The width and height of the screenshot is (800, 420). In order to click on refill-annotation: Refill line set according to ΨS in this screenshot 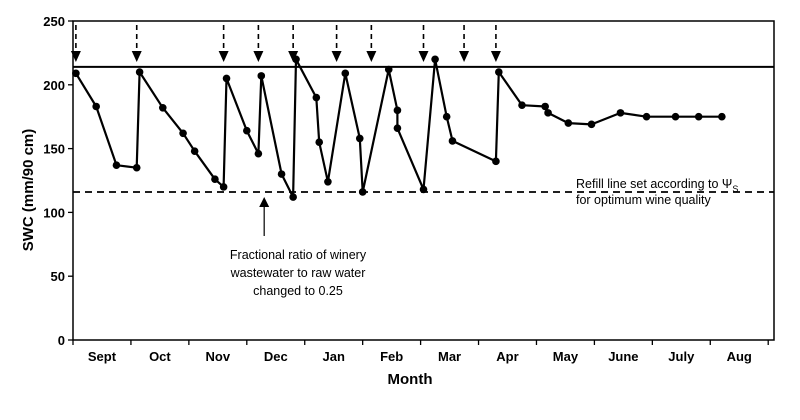, I will do `click(657, 185)`.